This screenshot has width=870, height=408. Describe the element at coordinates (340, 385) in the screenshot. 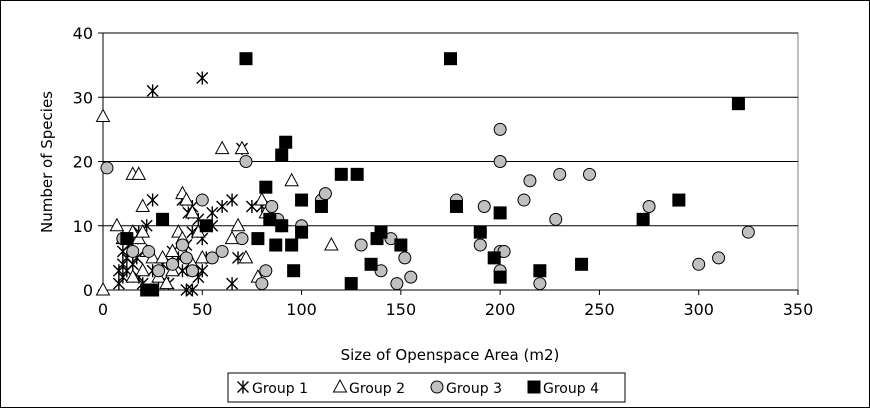

I see `legend-marker-group2` at that location.